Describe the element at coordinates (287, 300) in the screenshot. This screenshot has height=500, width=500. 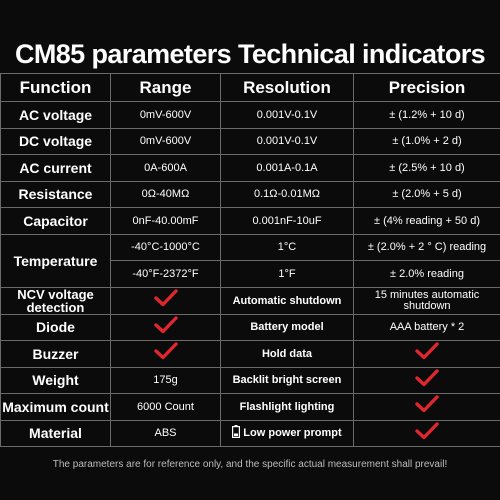
I see `feature-cell: Automatic shutdown` at that location.